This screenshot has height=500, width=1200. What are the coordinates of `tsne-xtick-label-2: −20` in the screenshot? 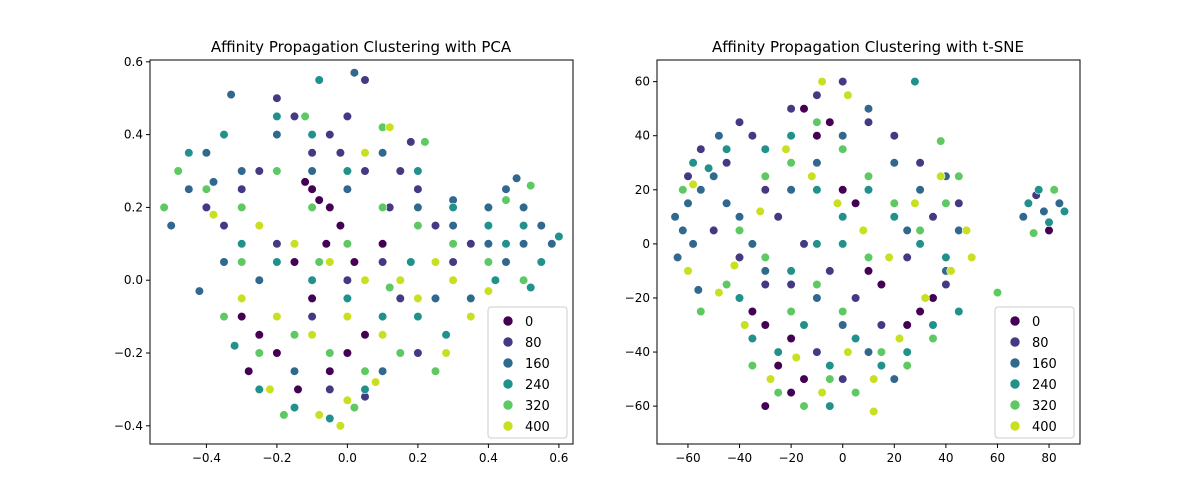 It's located at (790, 458).